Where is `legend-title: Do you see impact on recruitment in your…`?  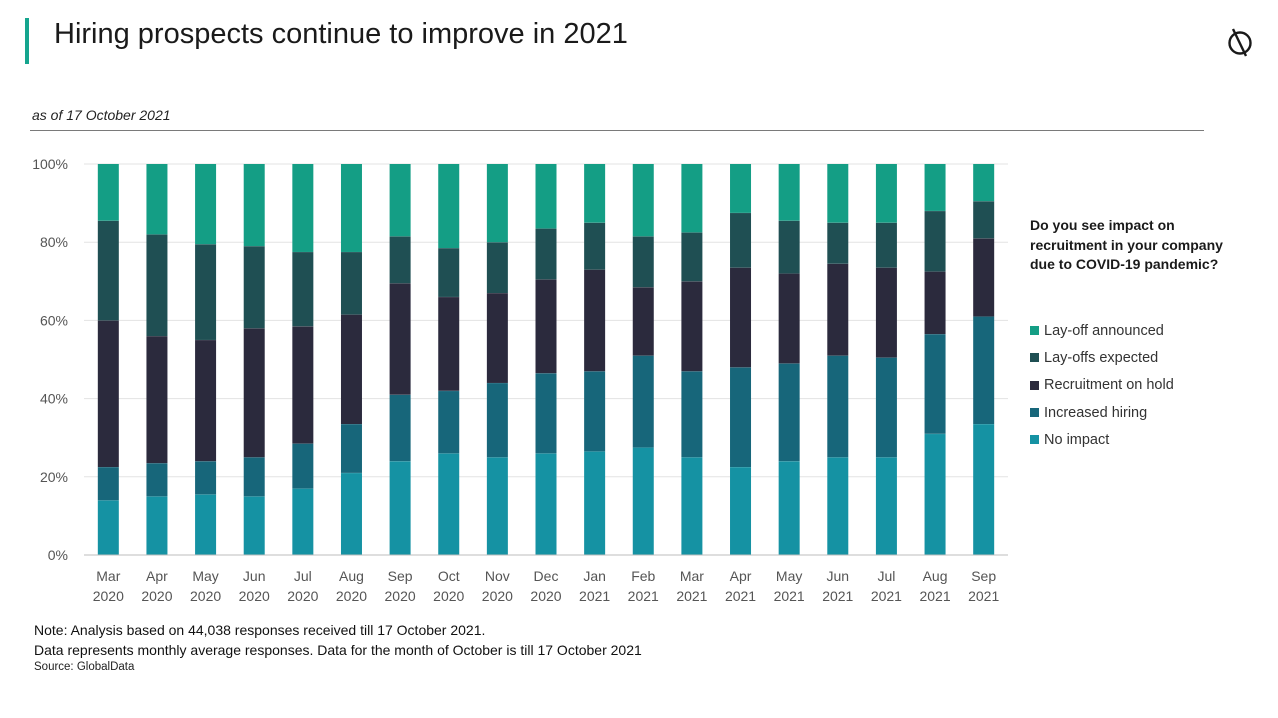 legend-title: Do you see impact on recruitment in your… is located at coordinates (1126, 244).